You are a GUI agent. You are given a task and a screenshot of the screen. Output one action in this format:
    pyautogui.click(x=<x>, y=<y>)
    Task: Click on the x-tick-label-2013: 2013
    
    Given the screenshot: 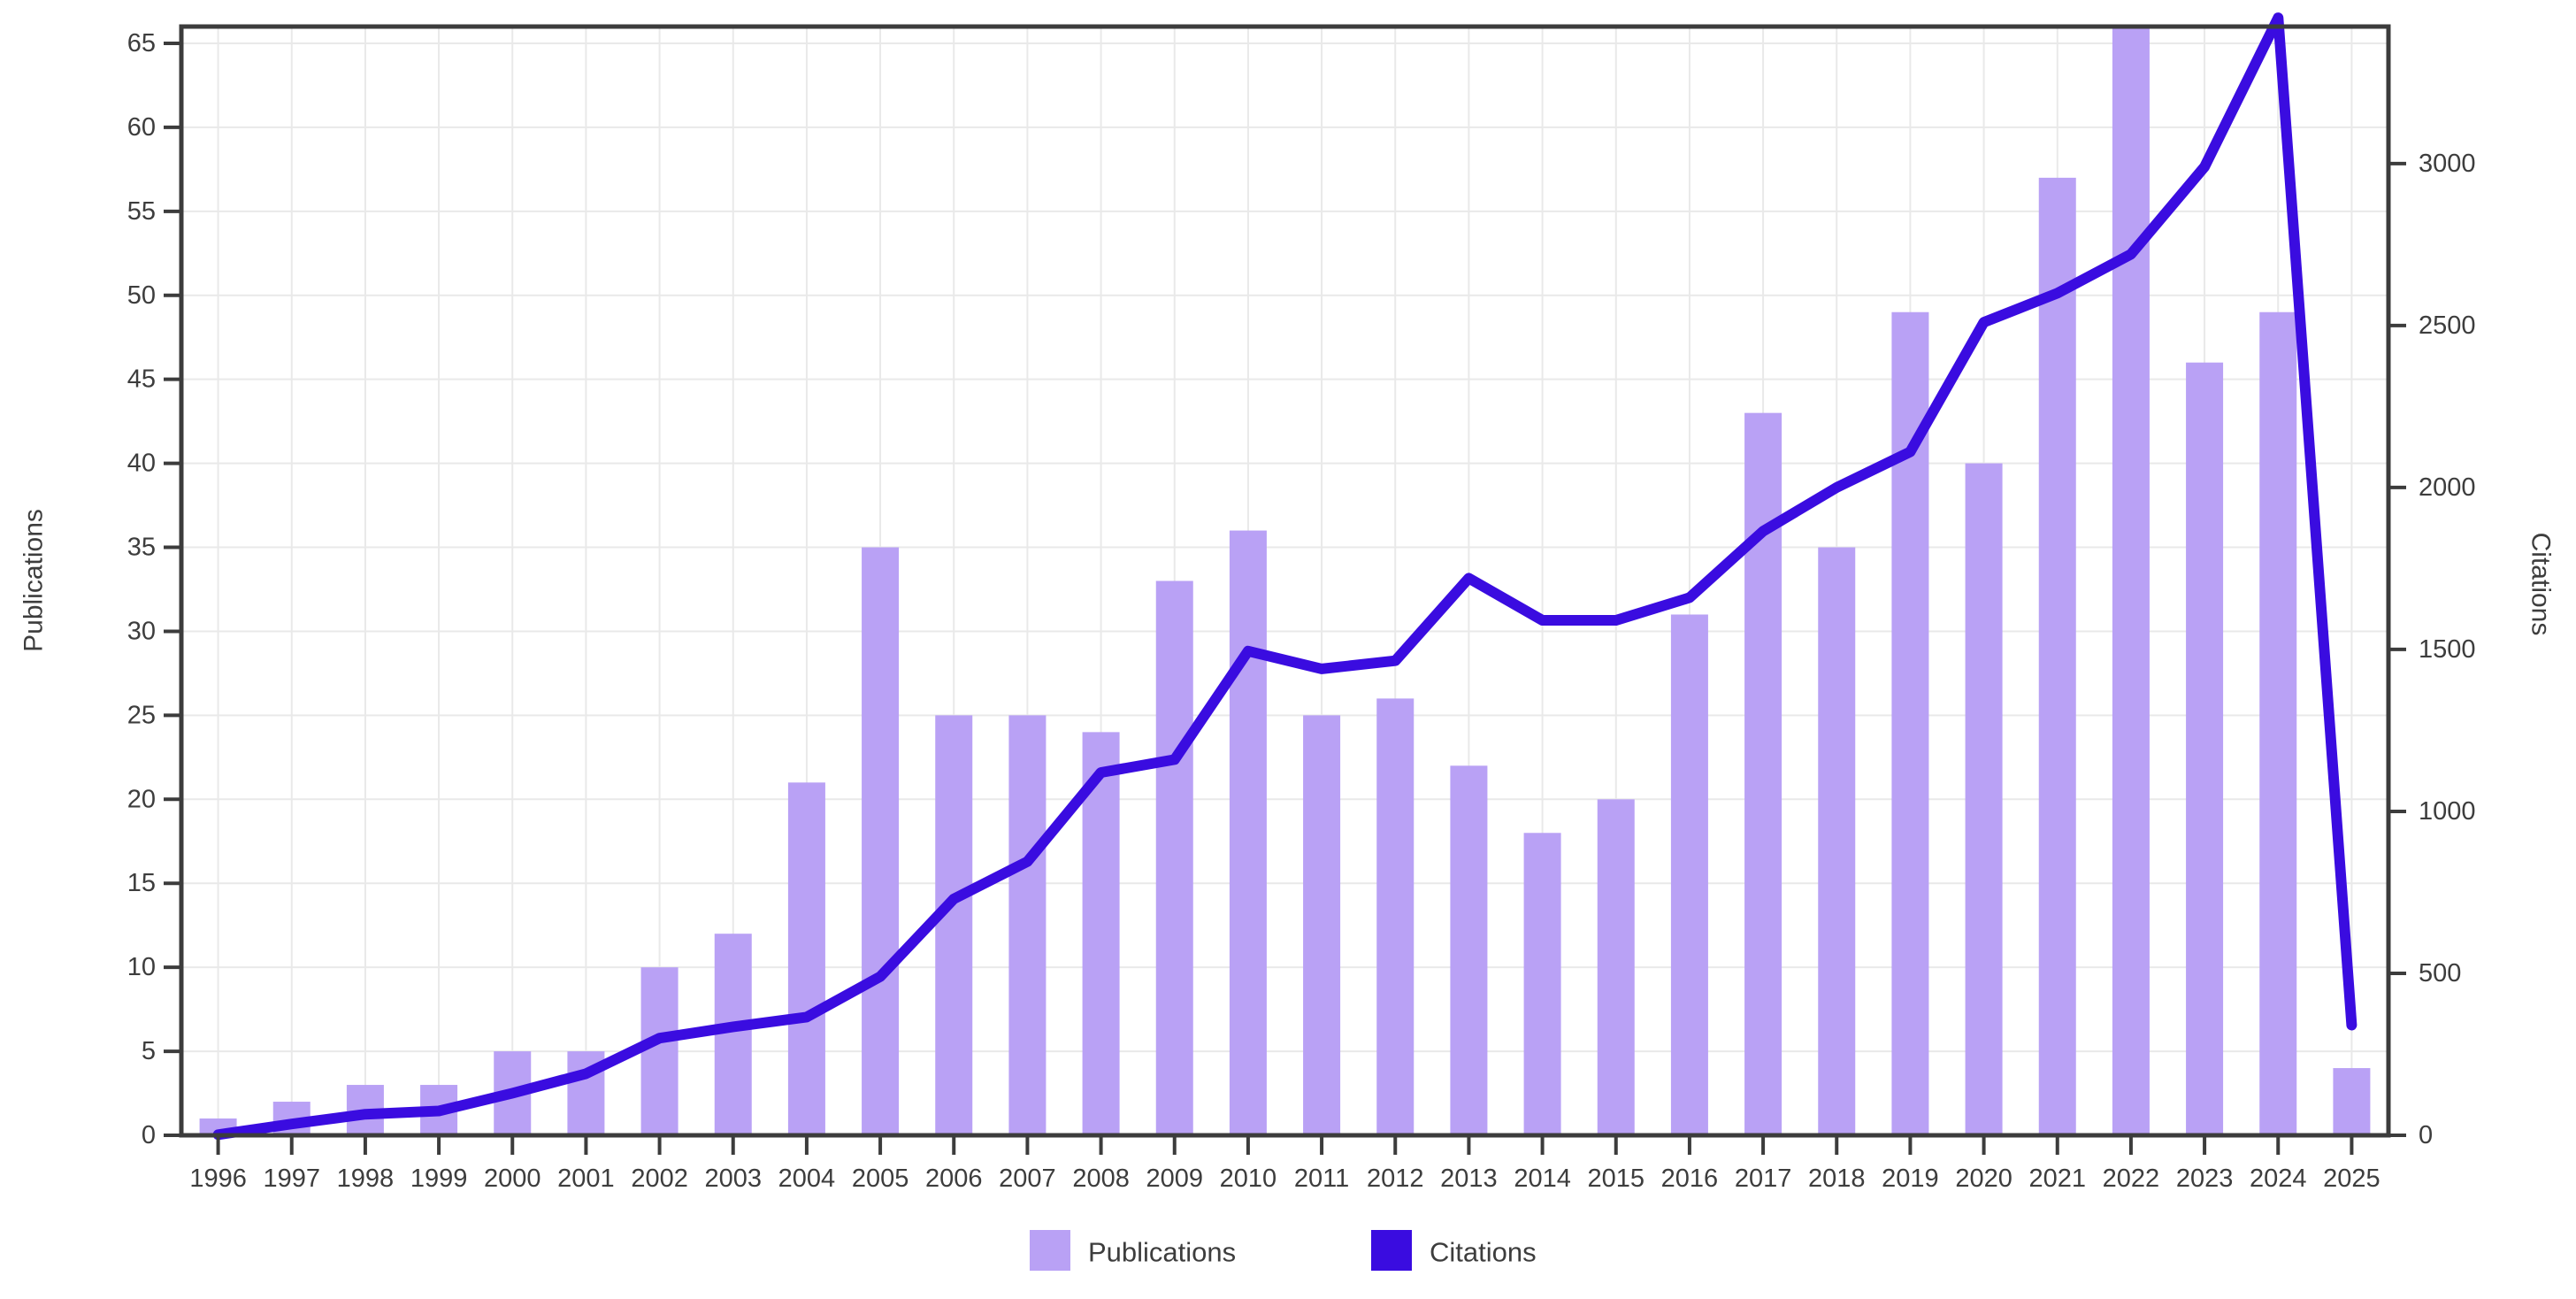 What is the action you would take?
    pyautogui.click(x=1469, y=1178)
    